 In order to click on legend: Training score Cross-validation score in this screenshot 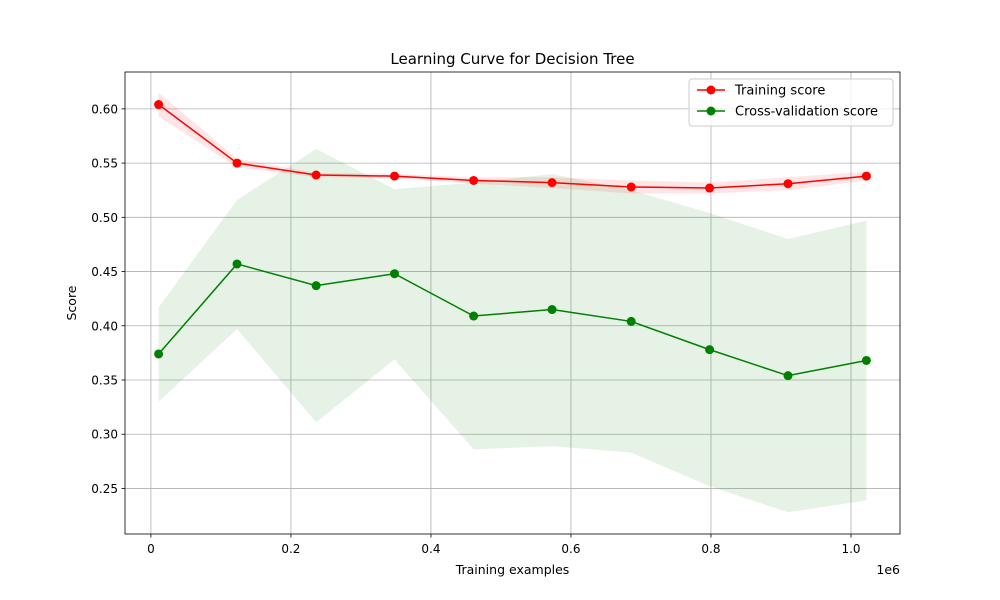, I will do `click(791, 102)`.